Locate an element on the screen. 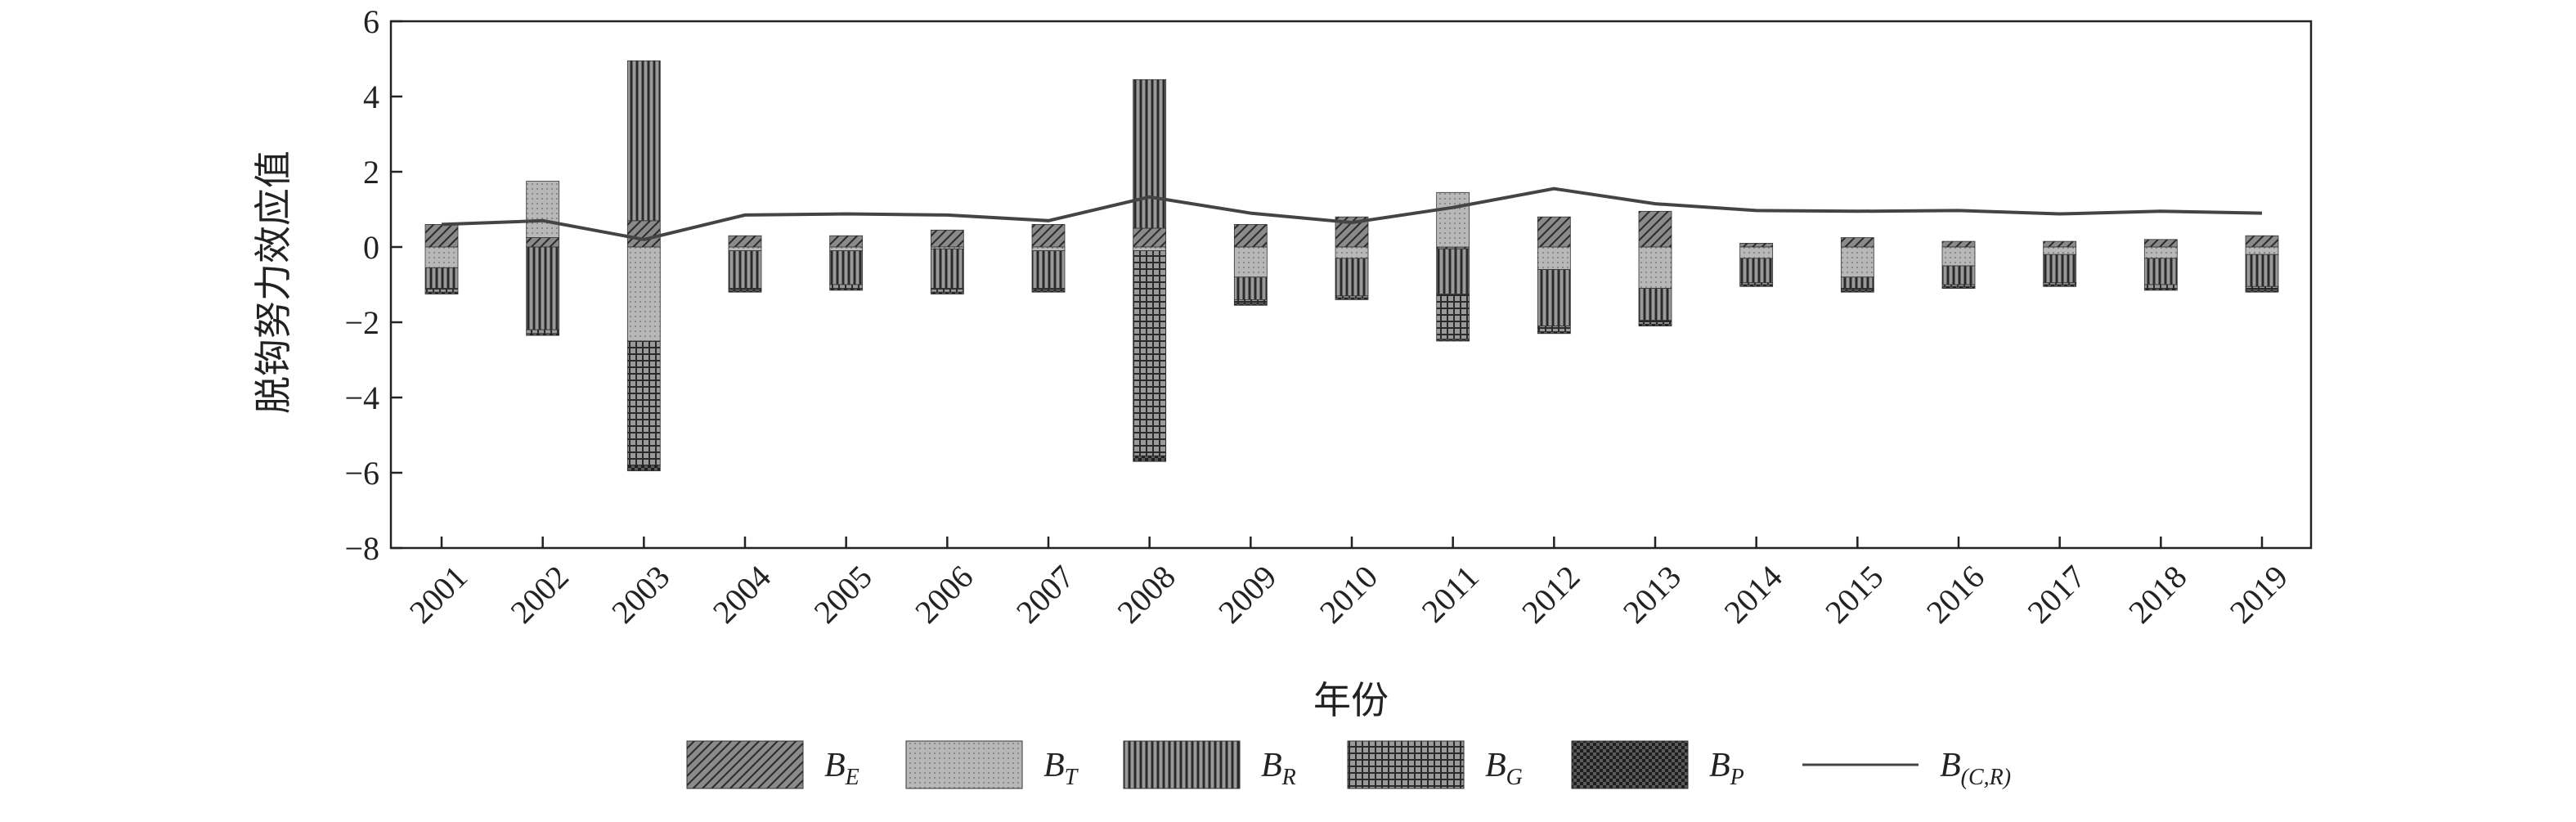 Image resolution: width=2576 pixels, height=822 pixels. bar-B_P-2008 is located at coordinates (1150, 458).